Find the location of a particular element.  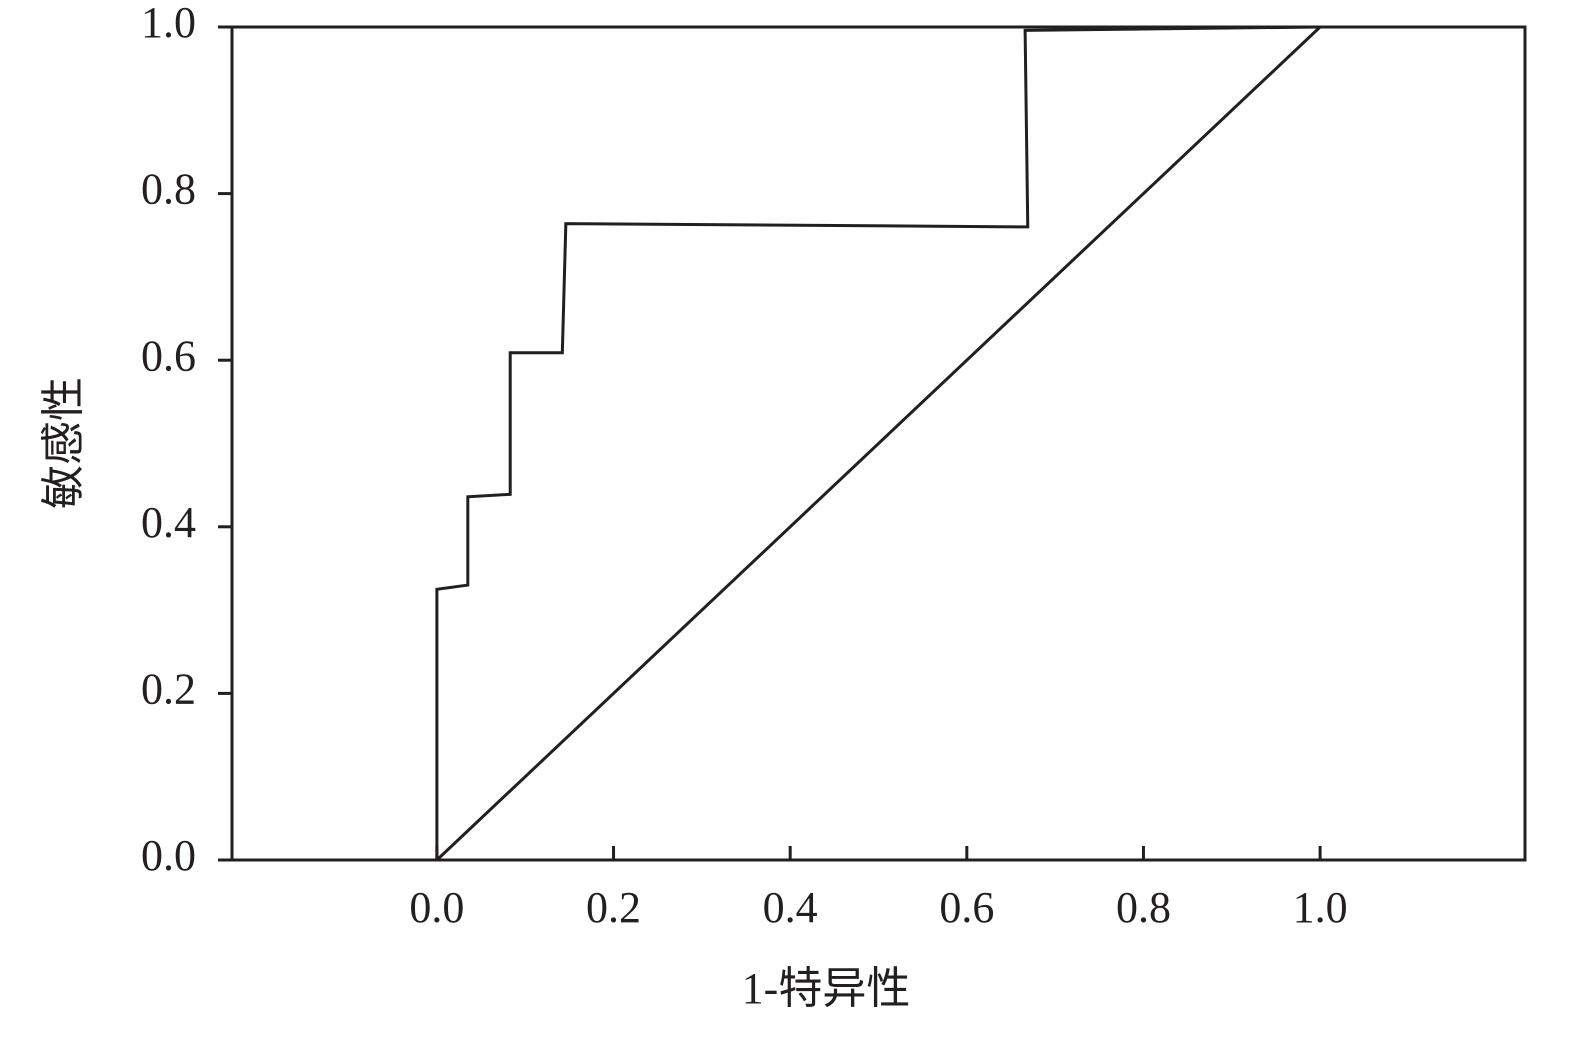

x-axis-label: 1-特异性 is located at coordinates (826, 988).